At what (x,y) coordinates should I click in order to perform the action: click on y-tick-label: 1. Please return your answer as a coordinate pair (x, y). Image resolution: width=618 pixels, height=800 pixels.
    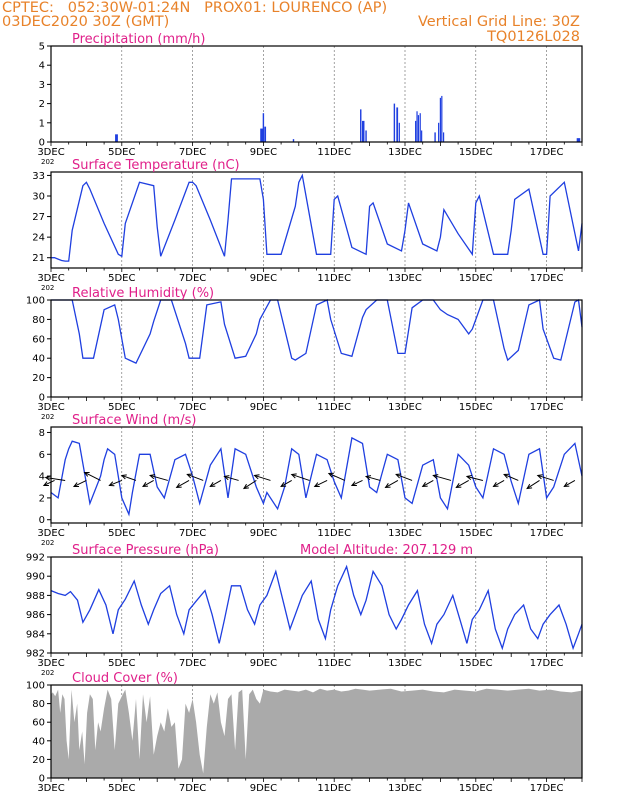
    Looking at the image, I should click on (42, 123).